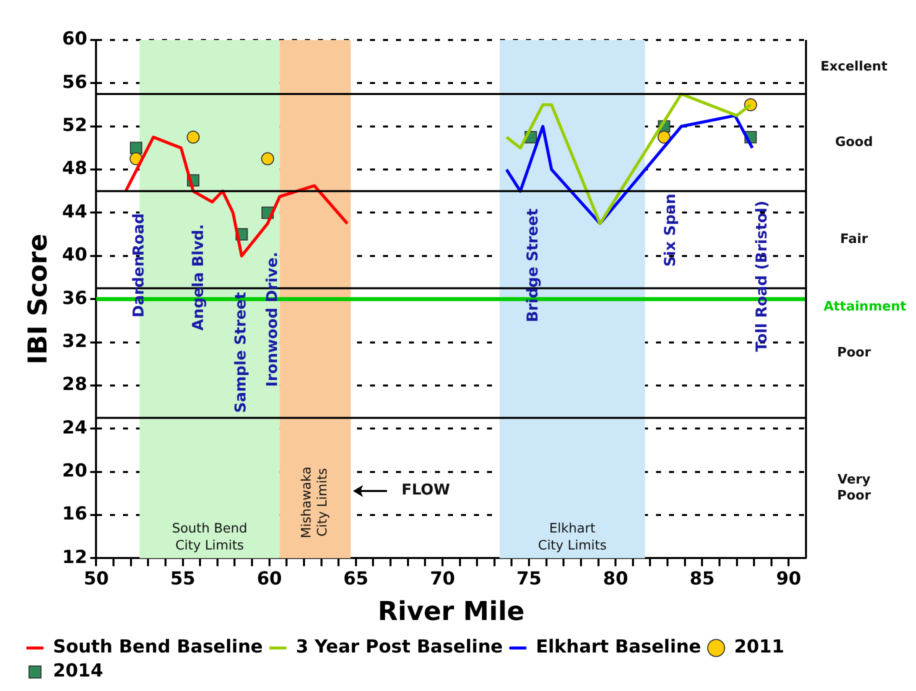 The height and width of the screenshot is (691, 916). I want to click on x-tick-label: 80, so click(615, 579).